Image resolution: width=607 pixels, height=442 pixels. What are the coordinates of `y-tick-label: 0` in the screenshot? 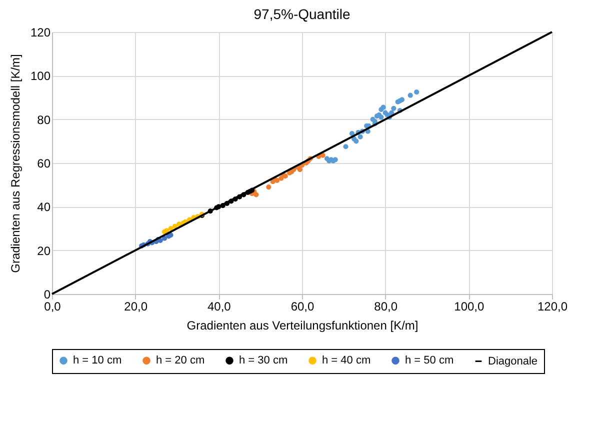 It's located at (47, 295).